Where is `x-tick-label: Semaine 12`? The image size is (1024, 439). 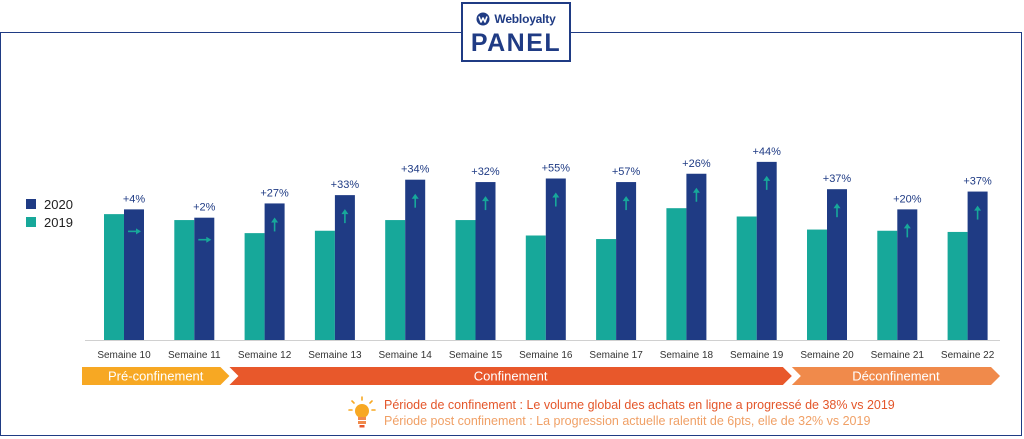 x-tick-label: Semaine 12 is located at coordinates (265, 355).